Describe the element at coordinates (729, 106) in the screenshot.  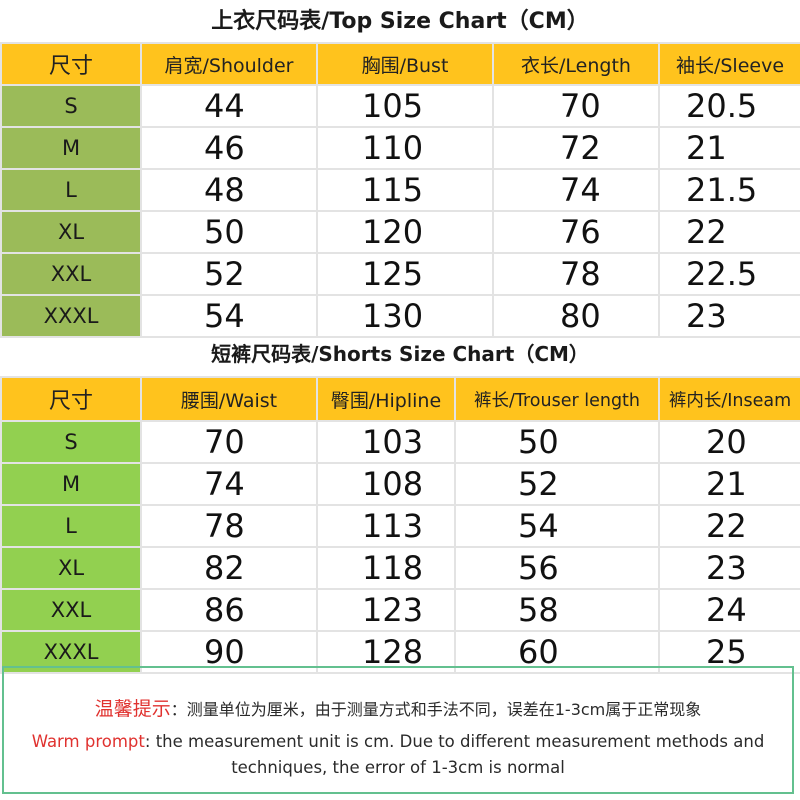
I see `sleeve-value: 20.5` at that location.